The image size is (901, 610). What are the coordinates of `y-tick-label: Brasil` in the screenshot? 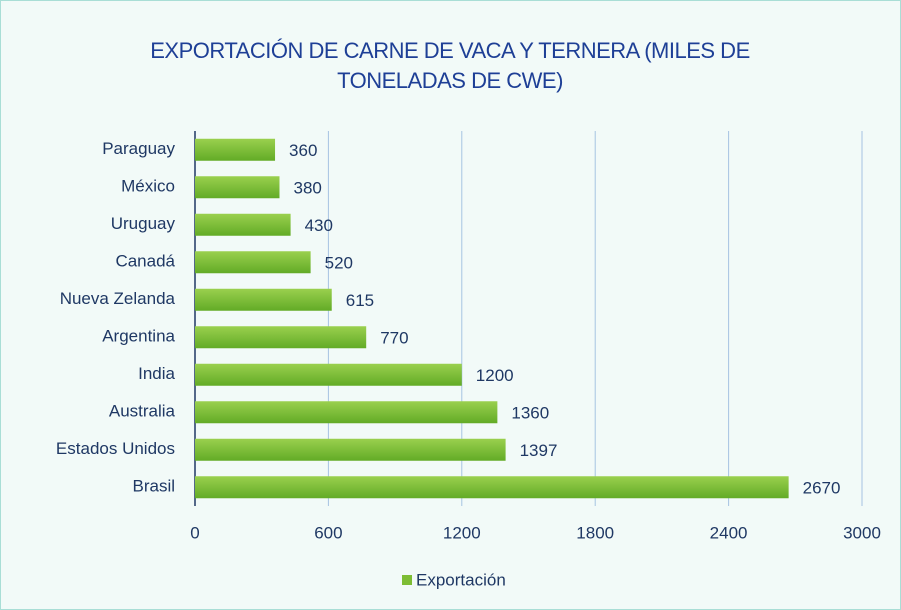 It's located at (153, 486).